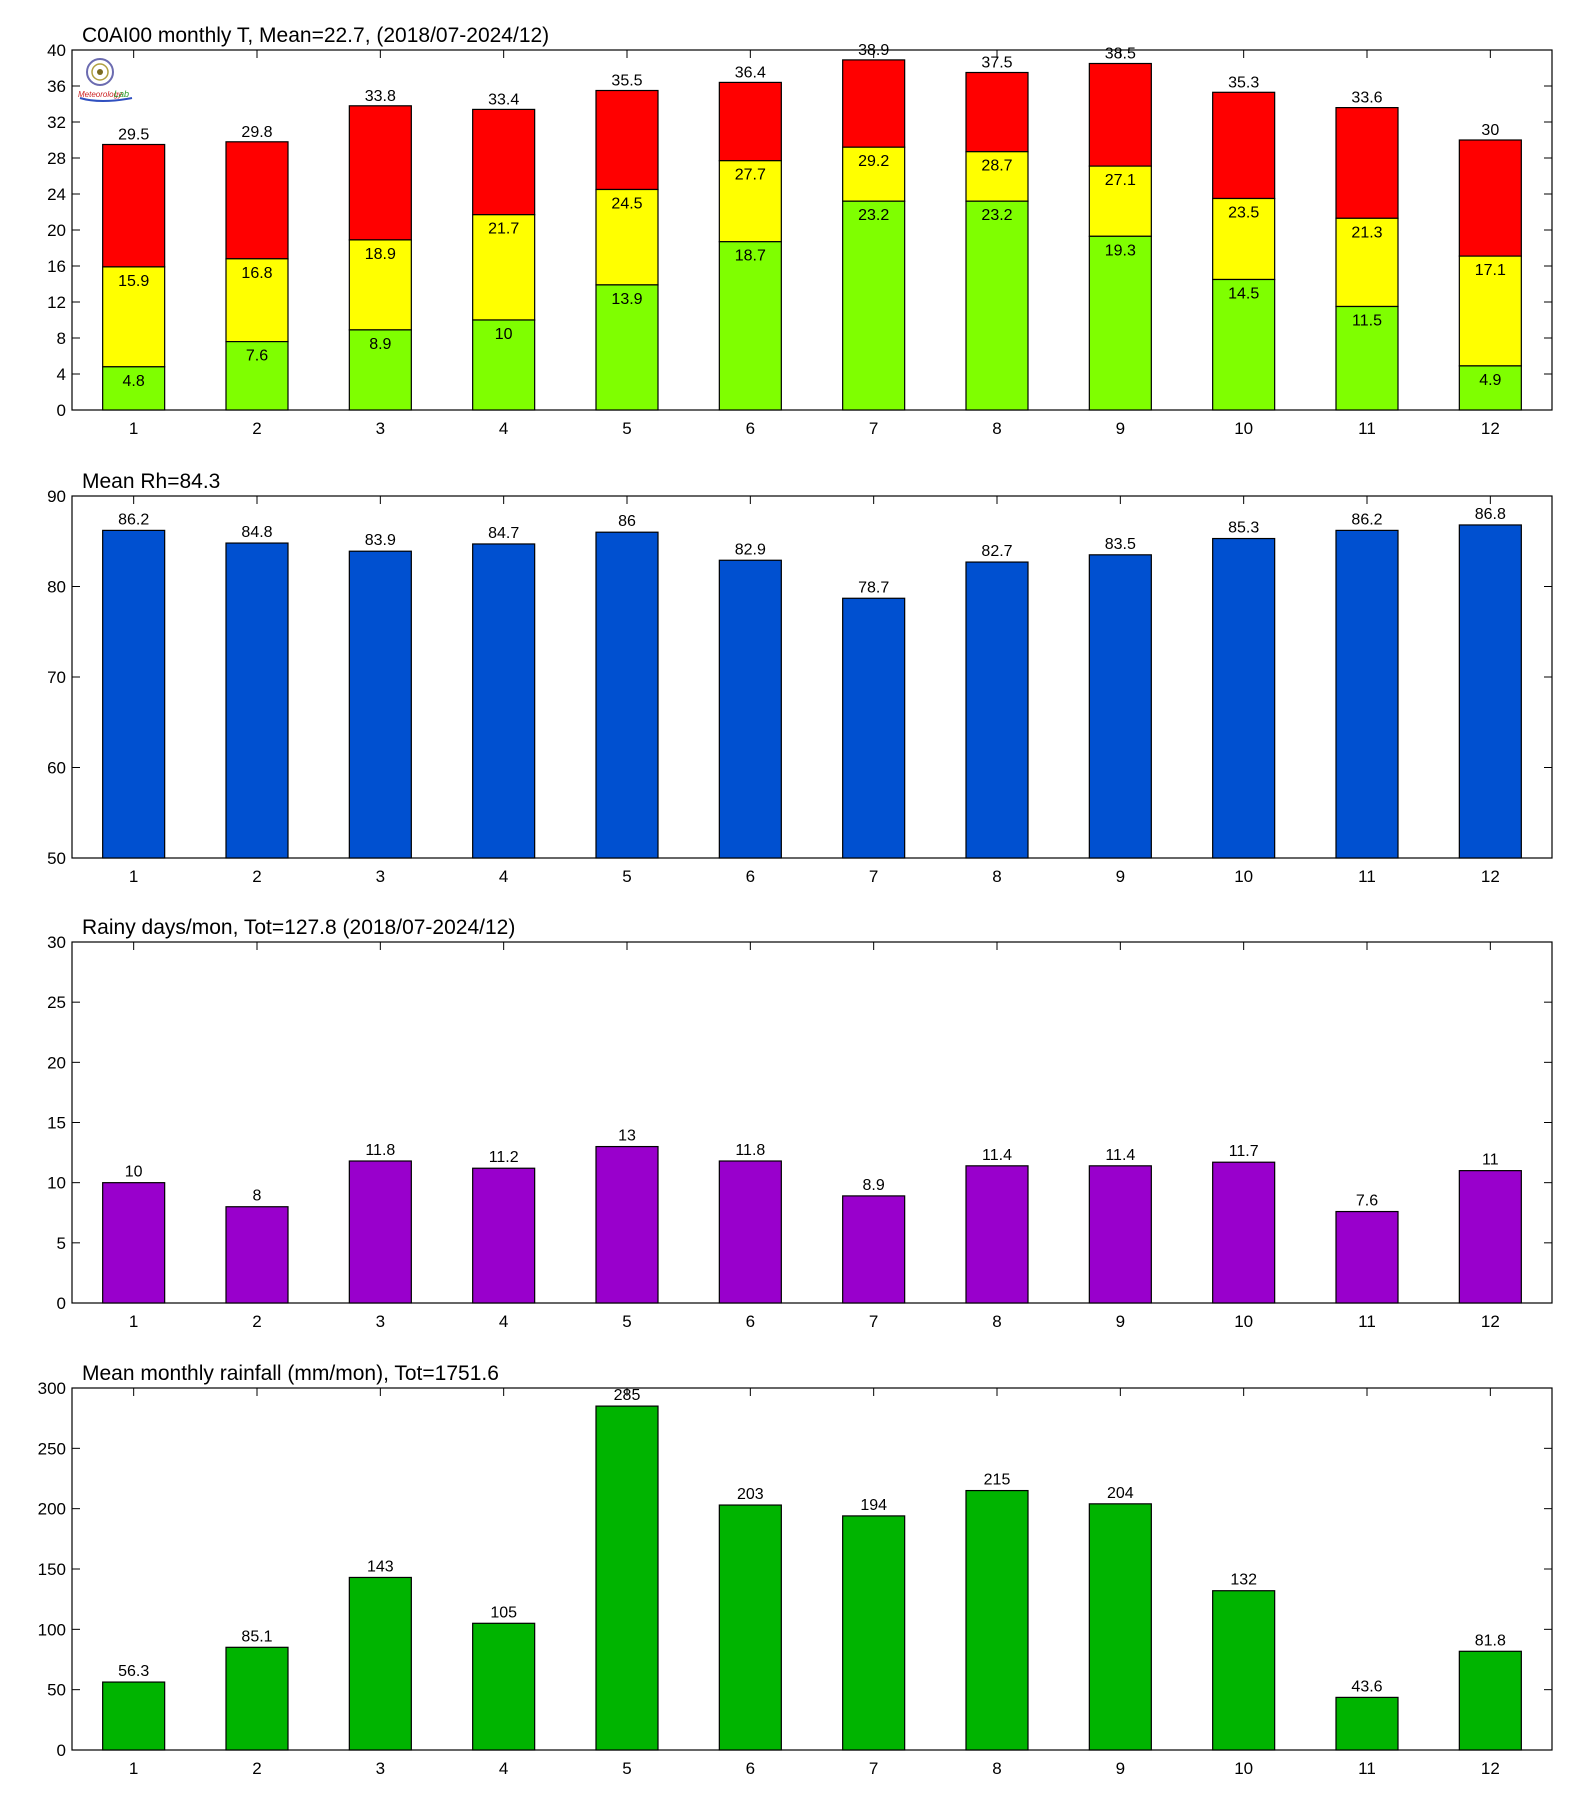 Image resolution: width=1580 pixels, height=1805 pixels. Describe the element at coordinates (626, 204) in the screenshot. I see `data-label-mean: 24.5` at that location.